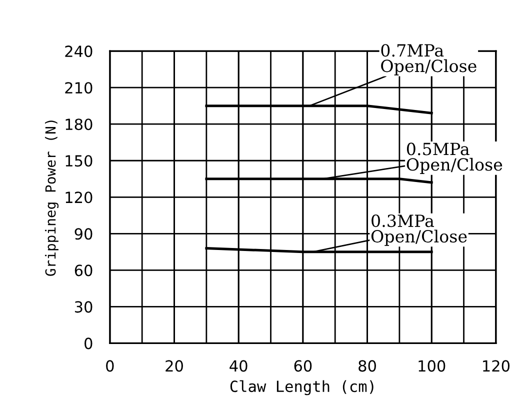  What do you see at coordinates (83, 307) in the screenshot?
I see `y-tick-label: 30` at bounding box center [83, 307].